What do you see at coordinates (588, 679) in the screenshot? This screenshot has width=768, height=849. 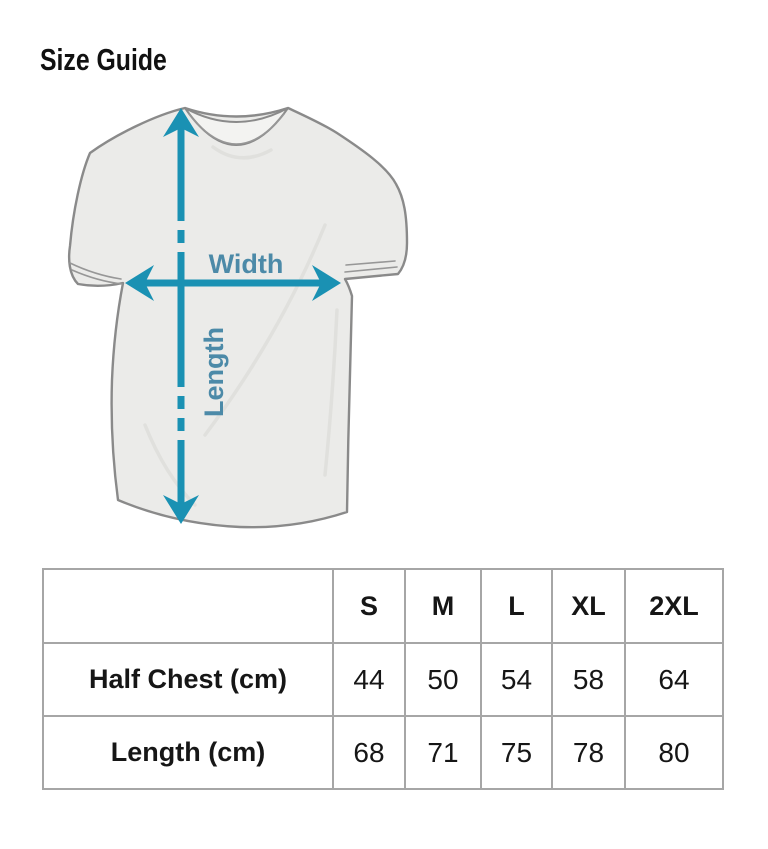 I see `size-value-cell: 58` at bounding box center [588, 679].